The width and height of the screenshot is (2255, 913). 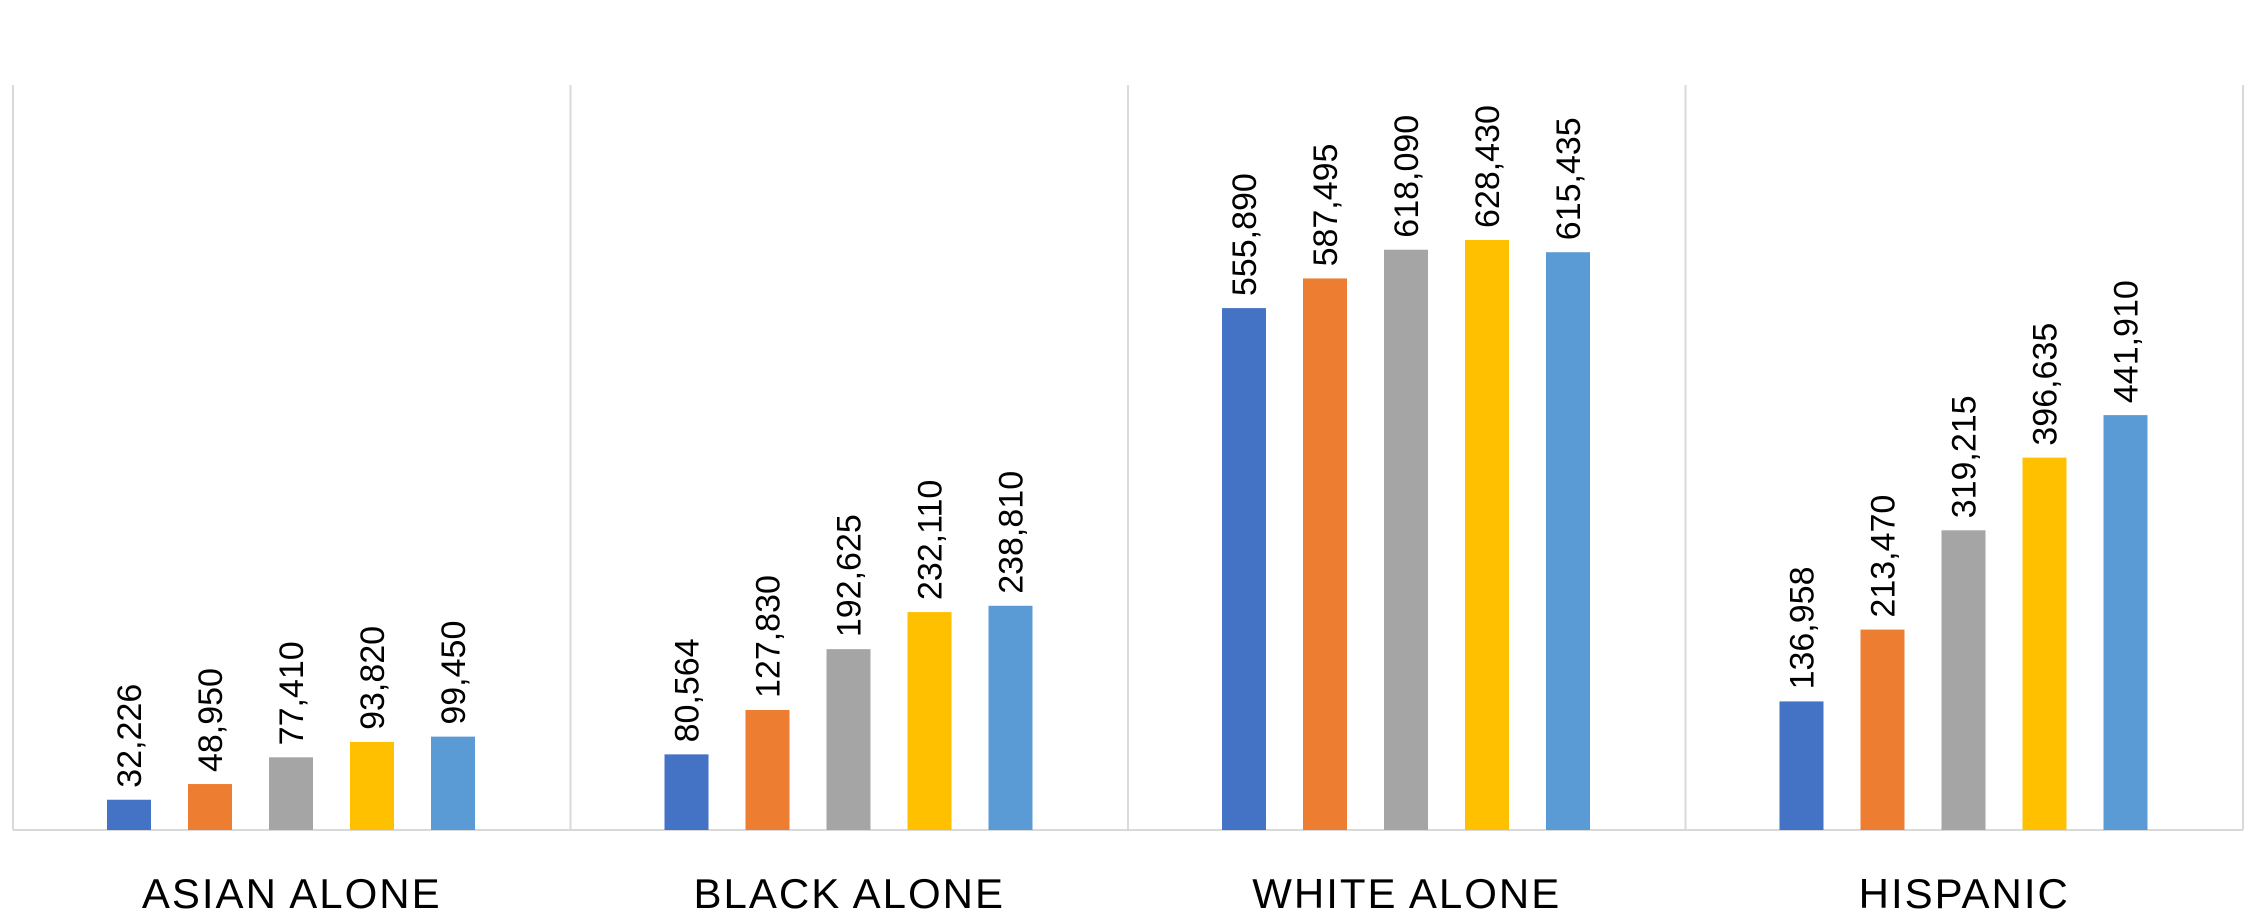 What do you see at coordinates (849, 891) in the screenshot?
I see `category-tick-label: BLACK ALONE` at bounding box center [849, 891].